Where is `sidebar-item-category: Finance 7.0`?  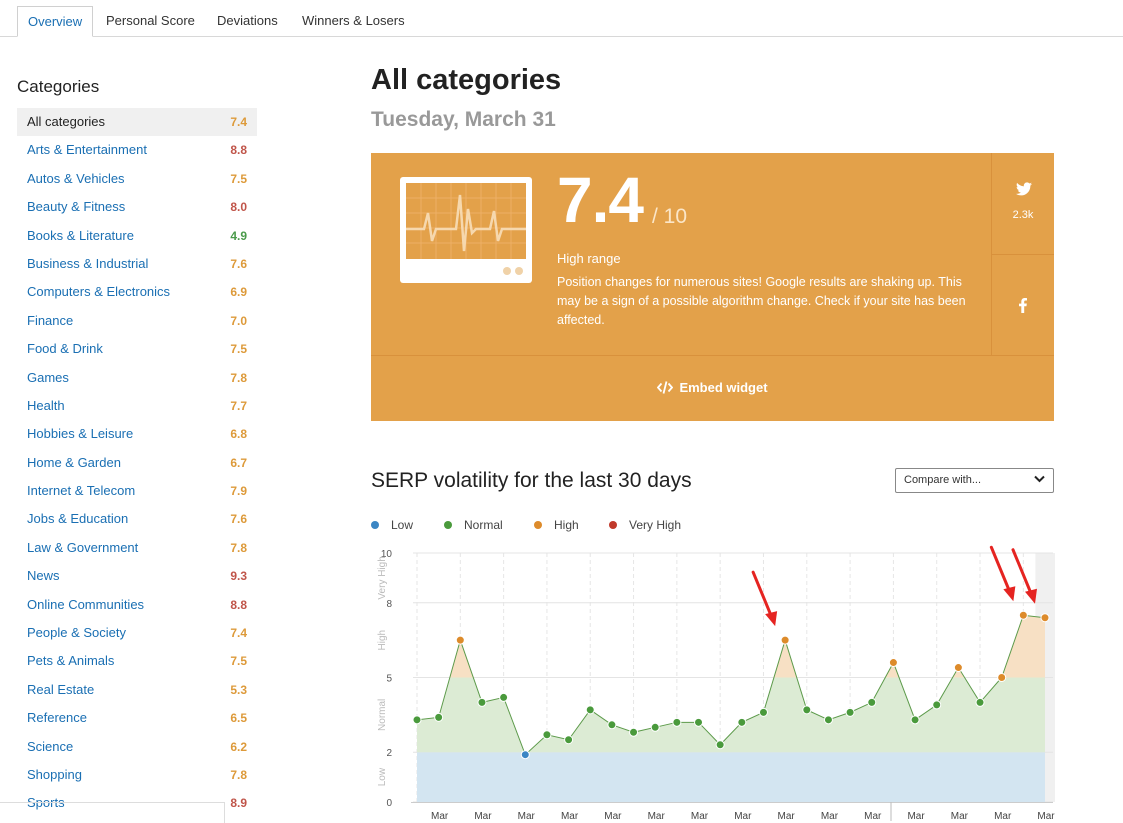
sidebar-item-category: Finance 7.0 is located at coordinates (137, 321).